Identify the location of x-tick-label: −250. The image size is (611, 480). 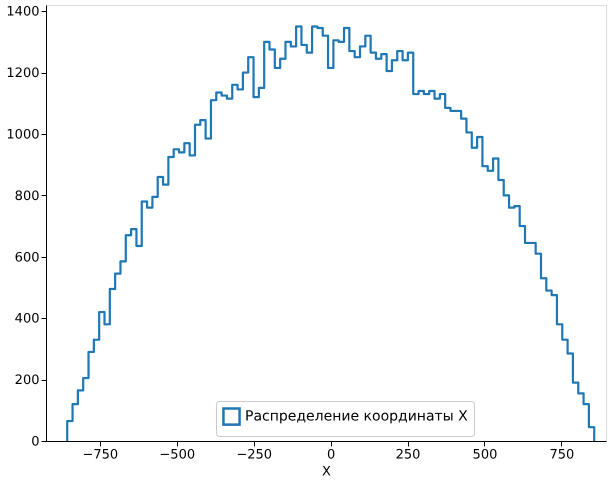
(254, 455).